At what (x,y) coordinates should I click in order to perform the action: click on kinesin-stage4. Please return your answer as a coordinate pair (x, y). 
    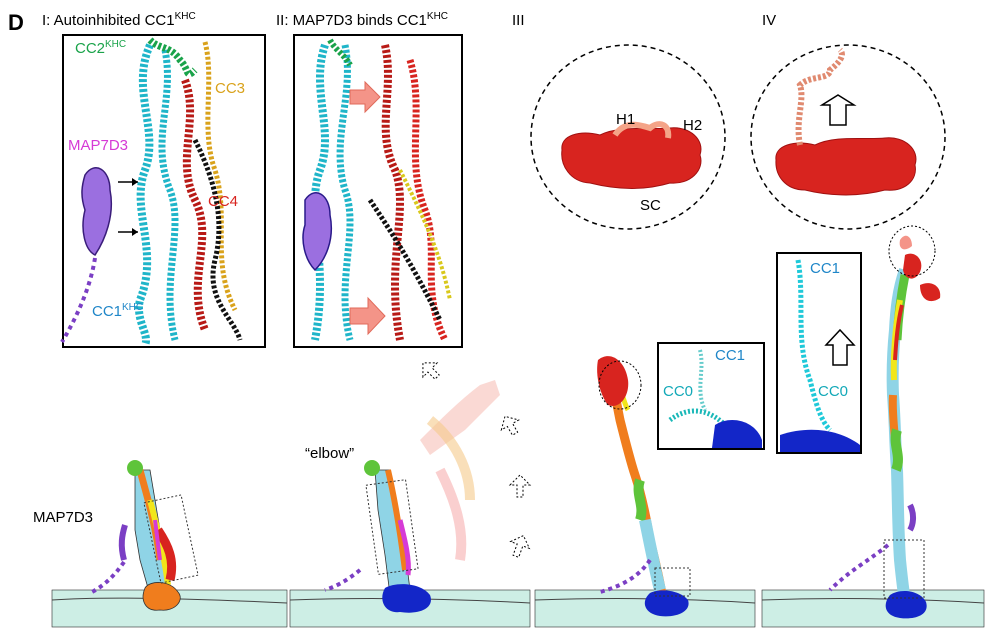
    Looking at the image, I should click on (884, 422).